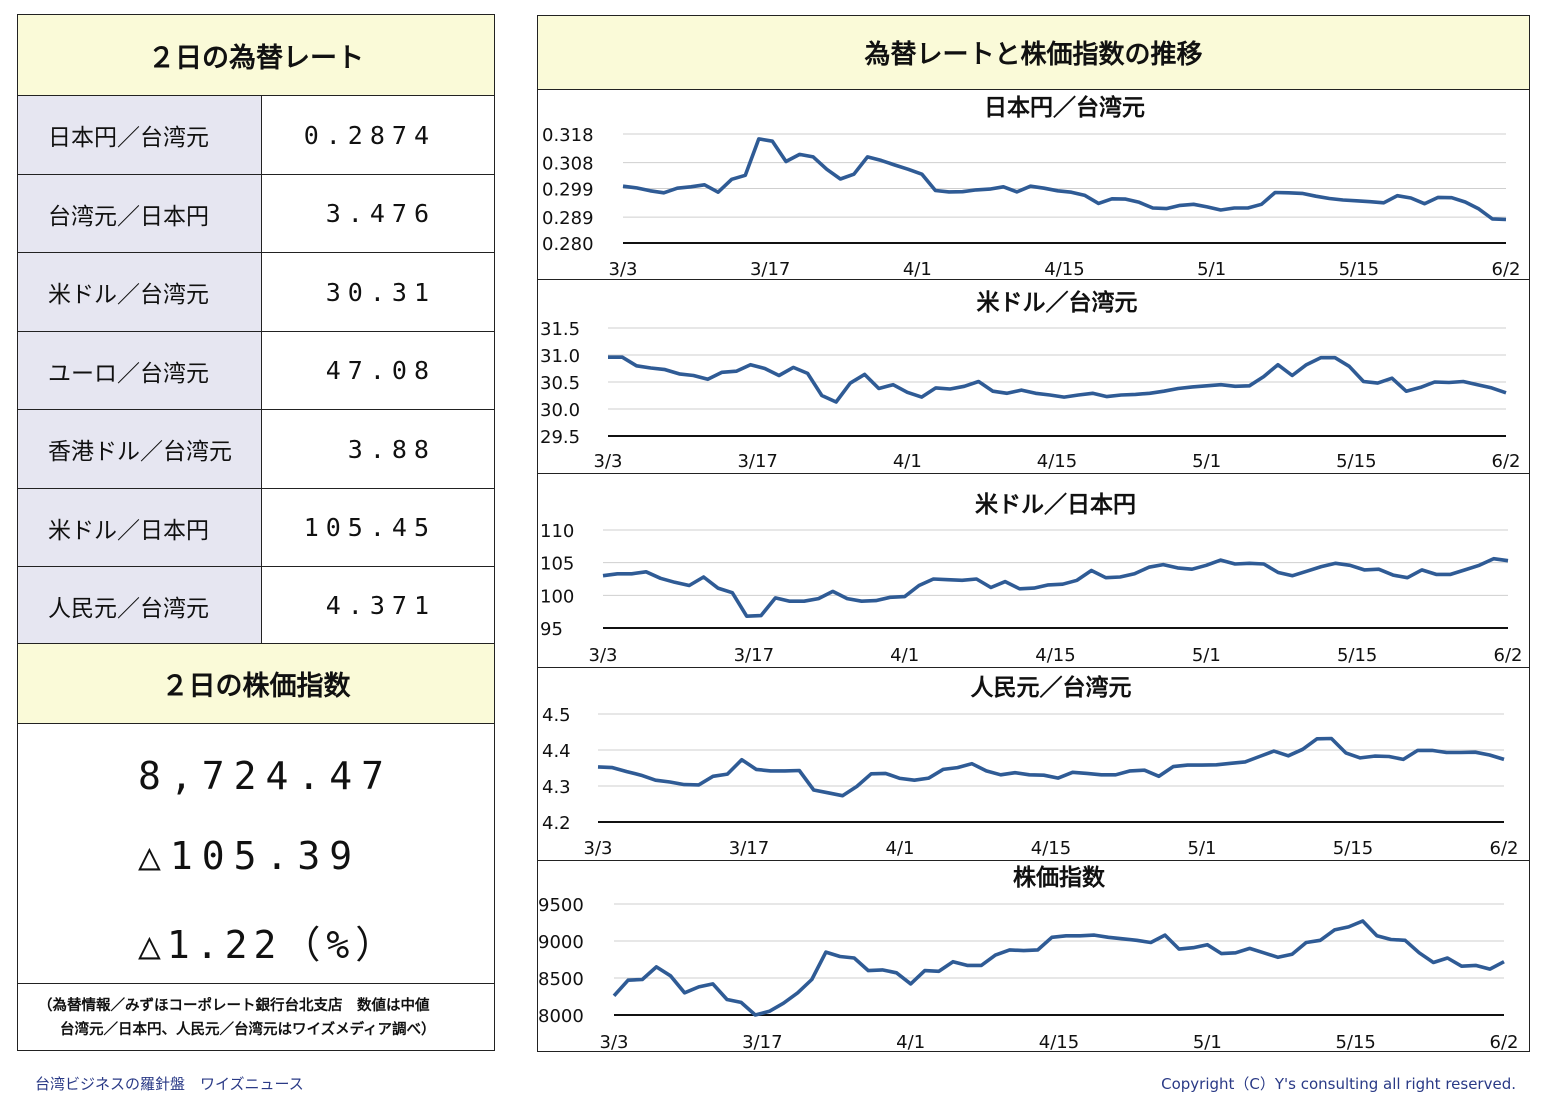 This screenshot has height=1094, width=1552. What do you see at coordinates (1055, 504) in the screenshot?
I see `chart-title: 米ドル／日本円` at bounding box center [1055, 504].